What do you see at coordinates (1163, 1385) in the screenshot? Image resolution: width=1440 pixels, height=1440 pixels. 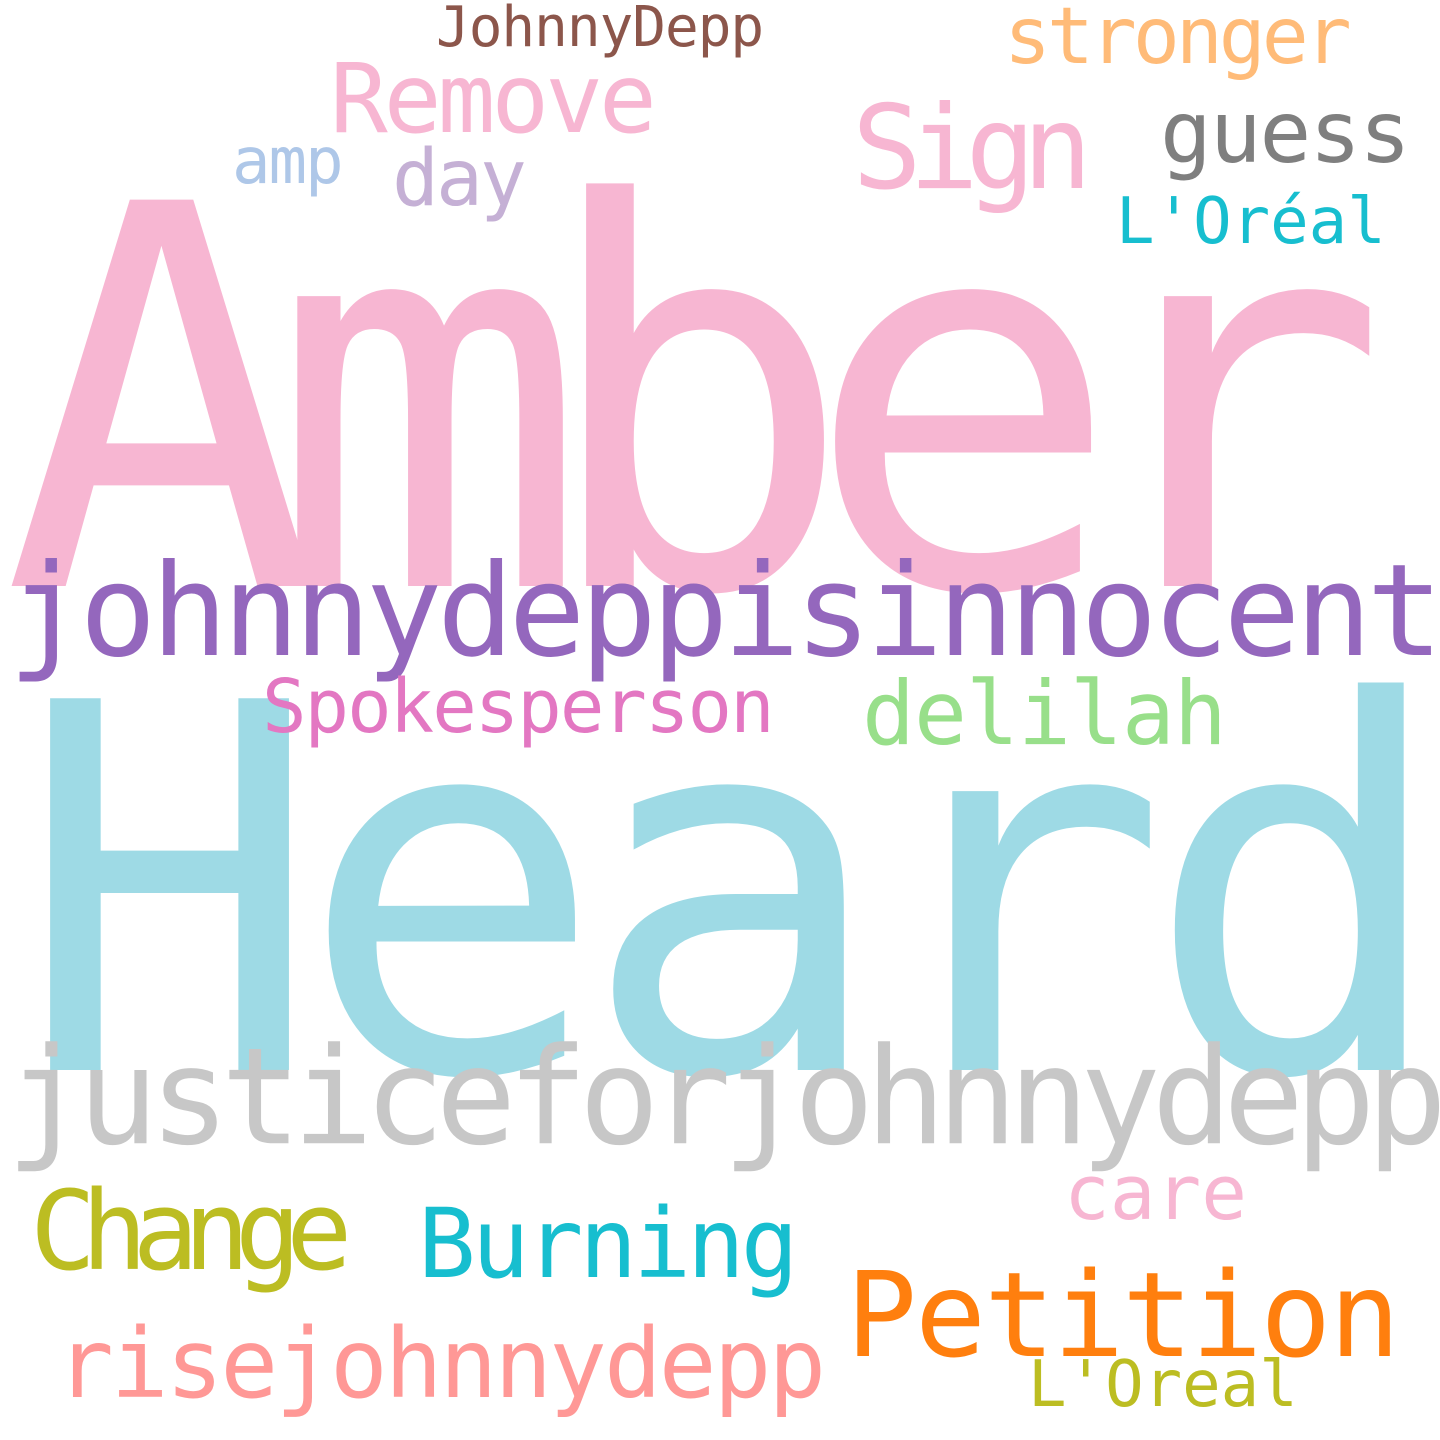 I see `word-loreal: L'Oreal` at bounding box center [1163, 1385].